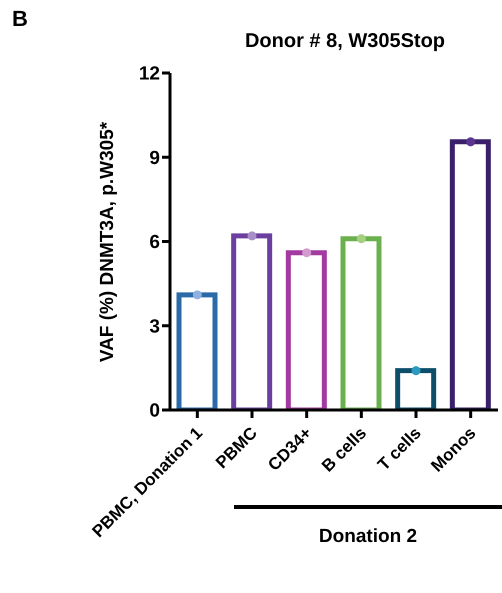 Image resolution: width=502 pixels, height=593 pixels. What do you see at coordinates (108, 242) in the screenshot?
I see `y-axis-title: VAF (%) DNMT3A, p.W305*` at bounding box center [108, 242].